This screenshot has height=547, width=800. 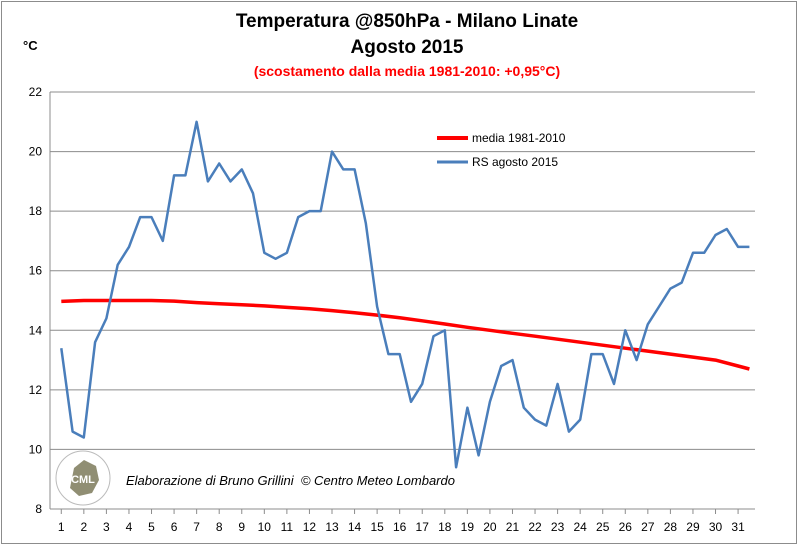 What do you see at coordinates (36, 390) in the screenshot?
I see `y-tick-label: 12` at bounding box center [36, 390].